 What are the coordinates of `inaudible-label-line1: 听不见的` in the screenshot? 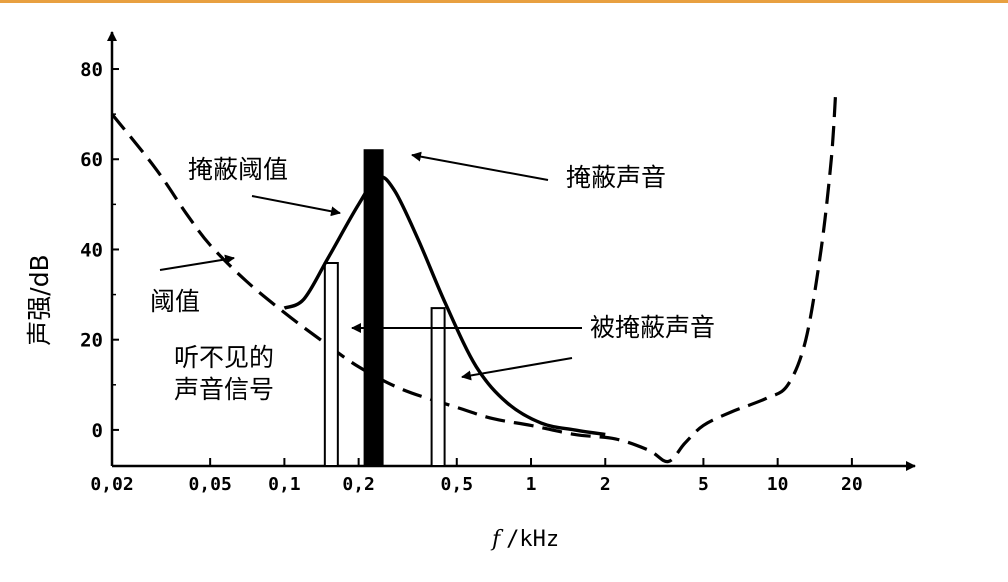 It's located at (224, 357).